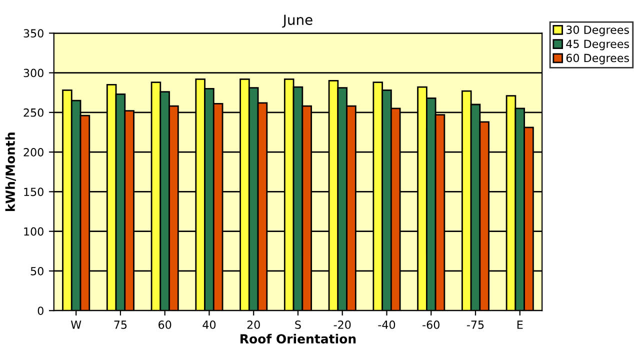 The width and height of the screenshot is (634, 349). I want to click on x-tick-label: S, so click(298, 324).